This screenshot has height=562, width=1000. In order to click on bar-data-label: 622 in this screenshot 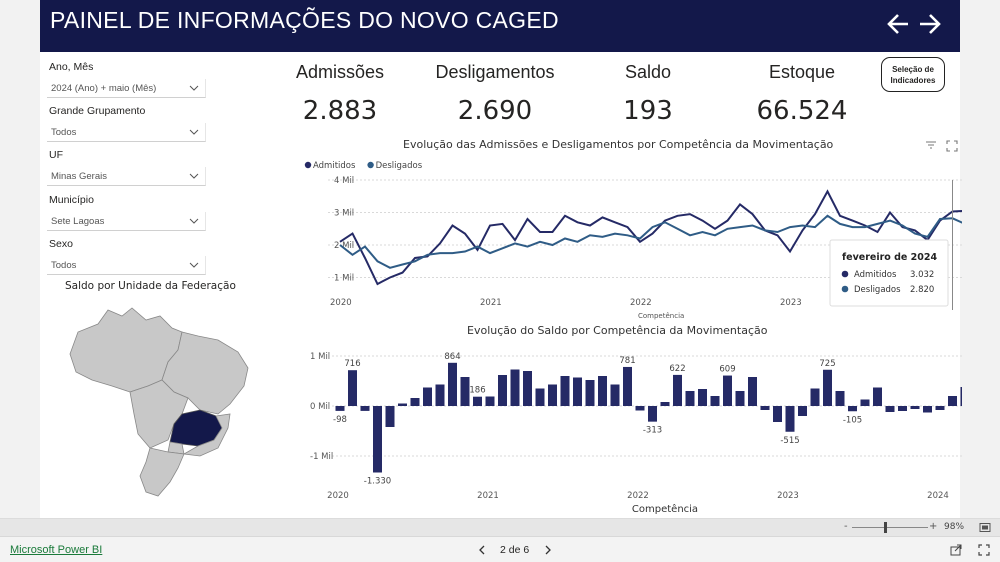, I will do `click(677, 369)`.